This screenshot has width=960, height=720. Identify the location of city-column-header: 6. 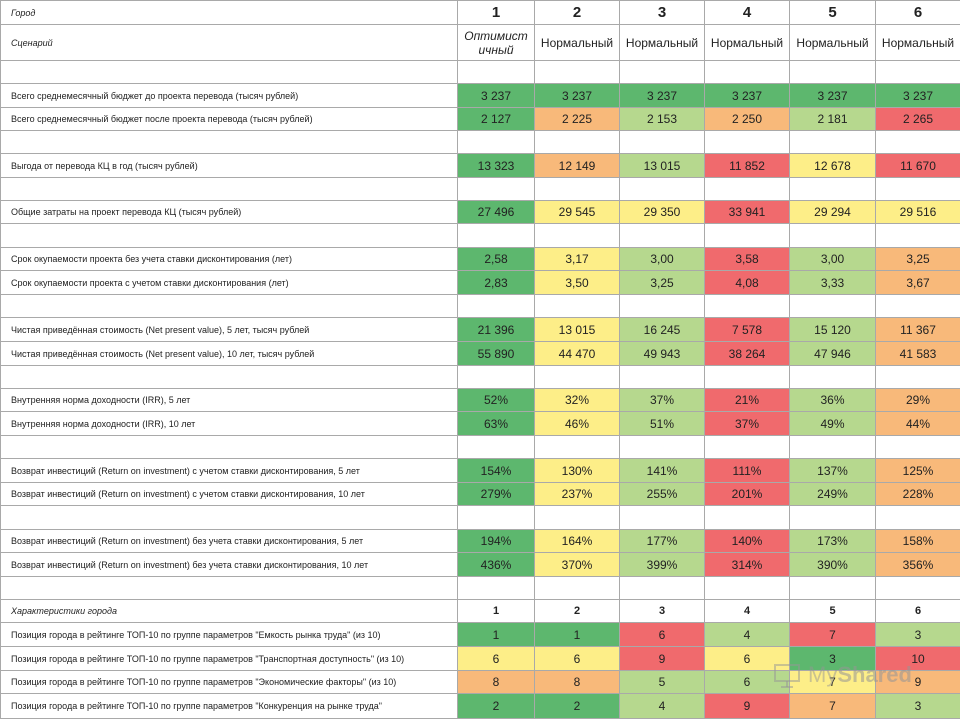
(917, 12).